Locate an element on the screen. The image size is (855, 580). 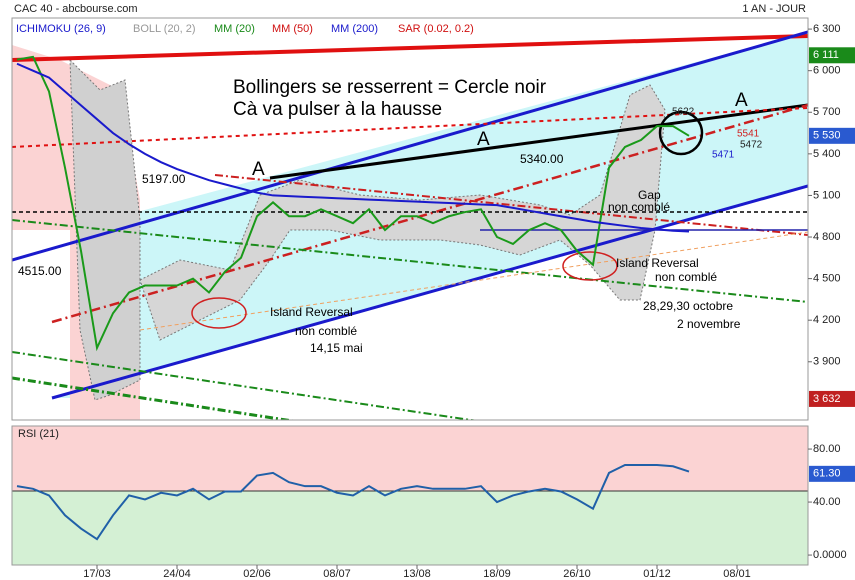
legend-entry: MM (20) is located at coordinates (234, 29).